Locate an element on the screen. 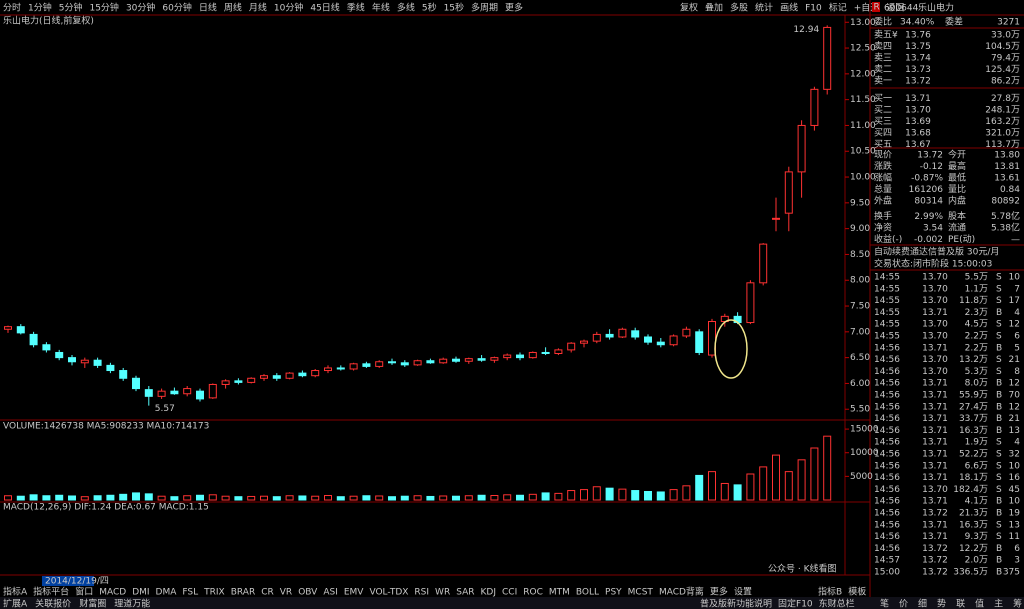  book-volume: 27.8万 is located at coordinates (1005, 99).